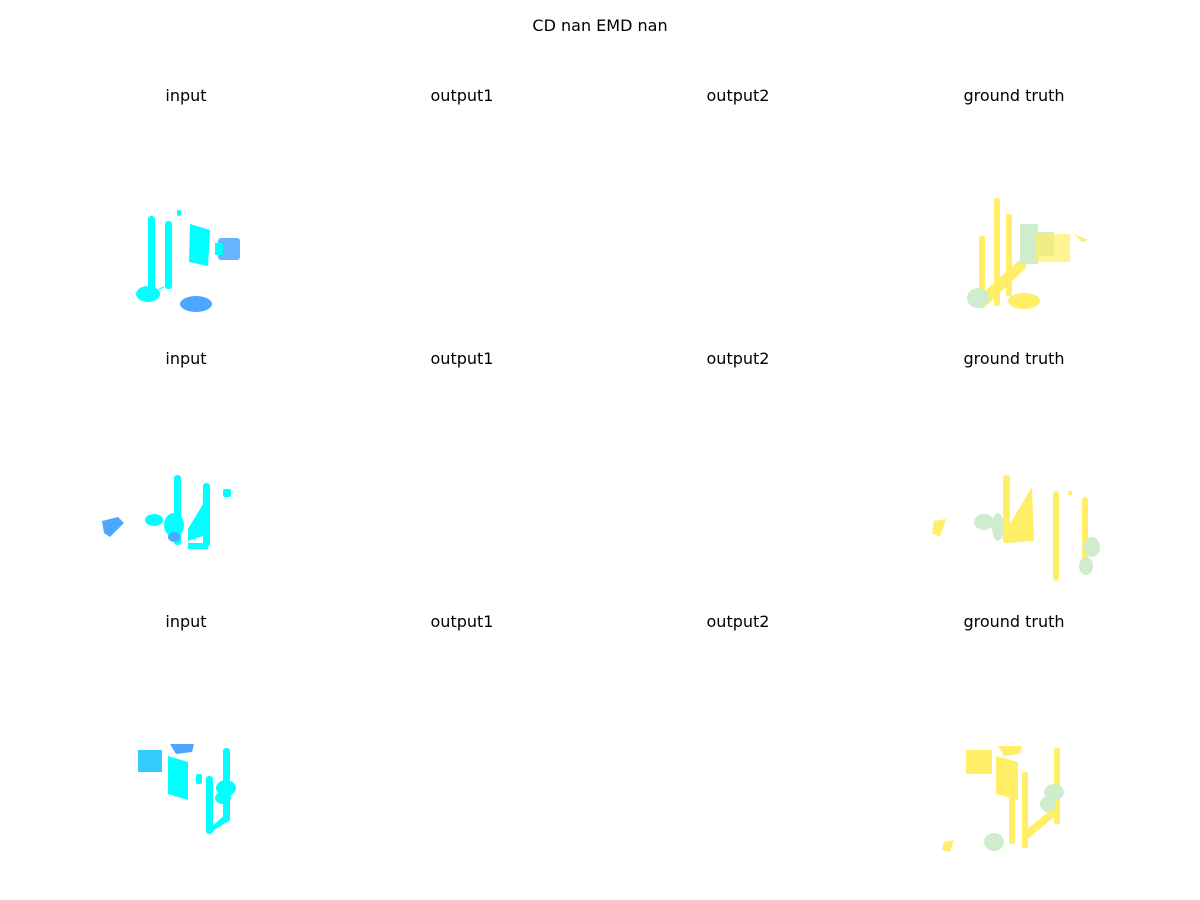 The width and height of the screenshot is (1200, 900). I want to click on panel-row2-input: input, so click(186, 480).